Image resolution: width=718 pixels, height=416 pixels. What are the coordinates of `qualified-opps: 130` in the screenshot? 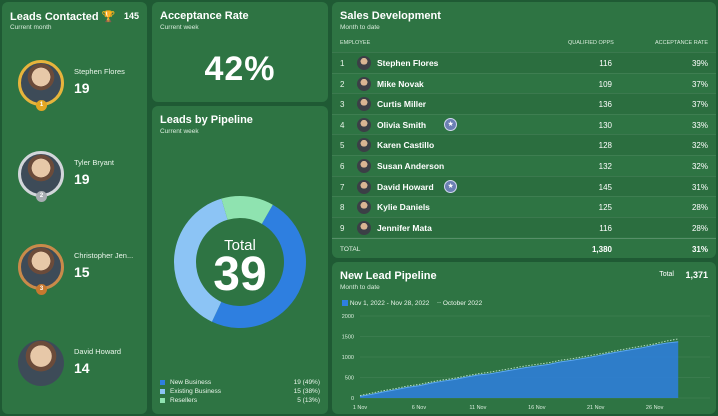 It's located at (605, 125).